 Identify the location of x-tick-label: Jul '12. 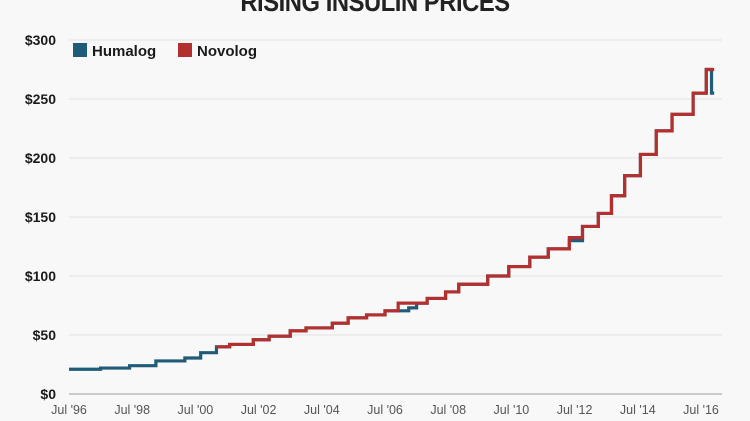
(575, 410).